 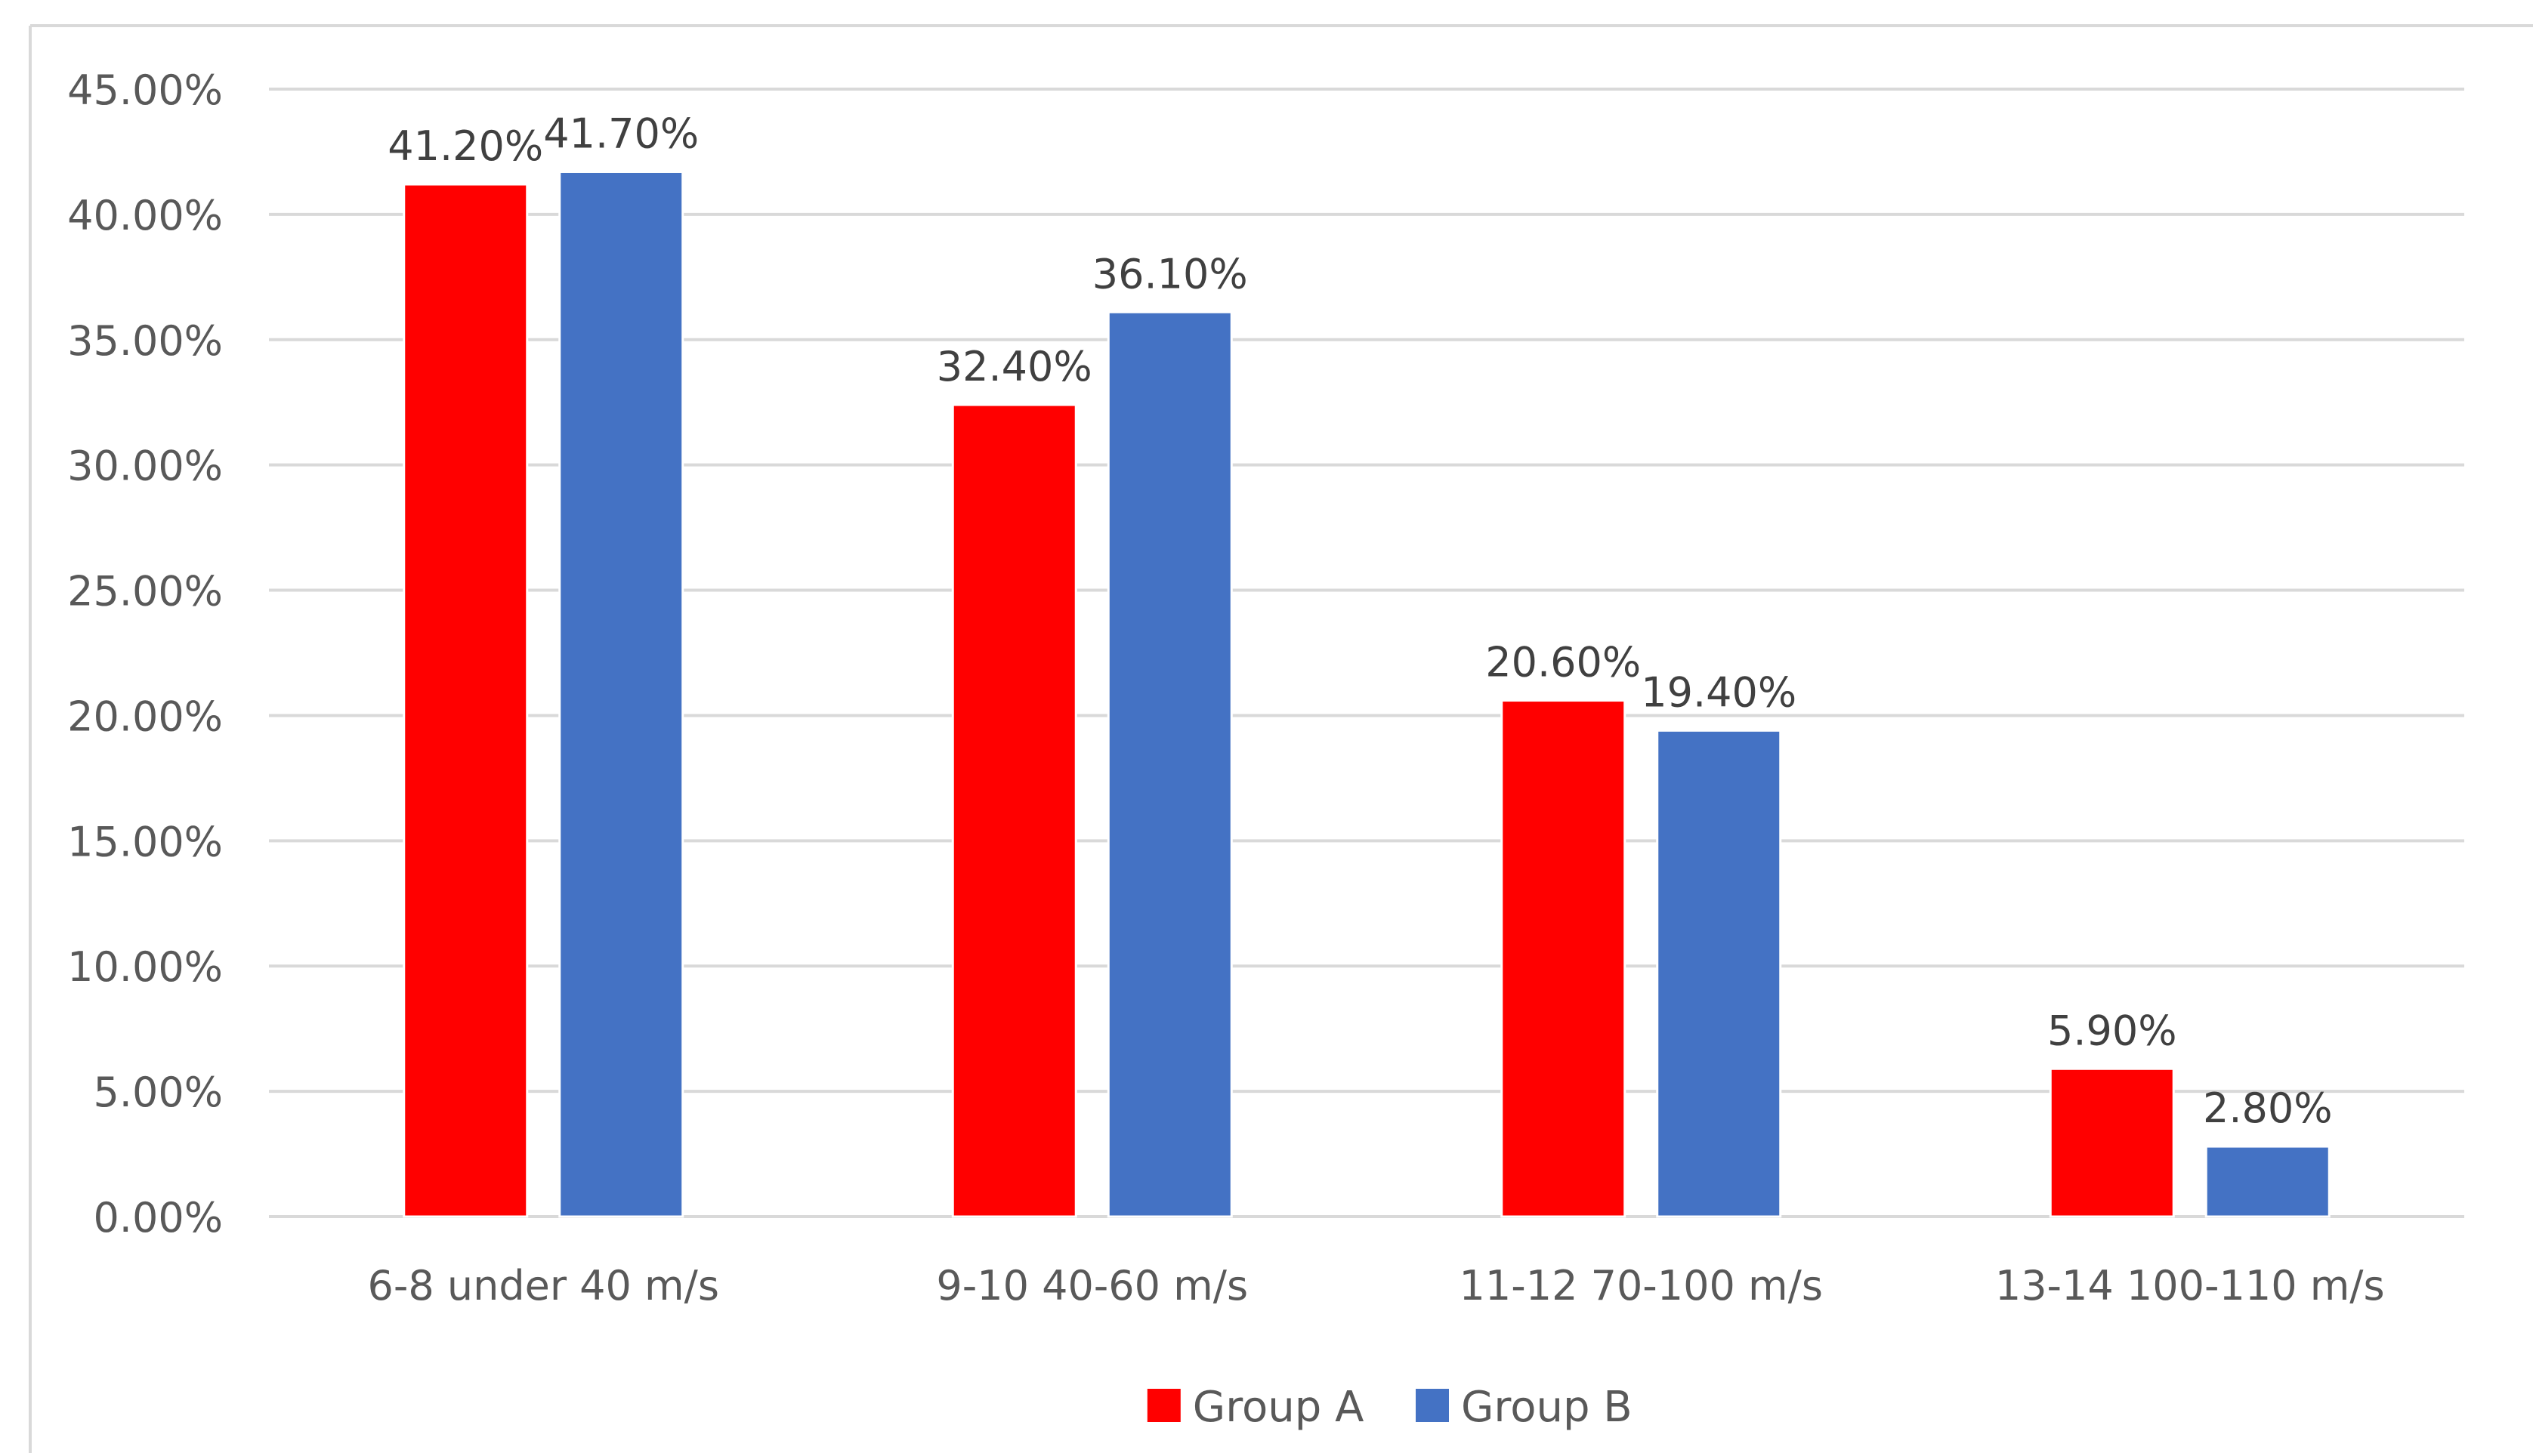 I want to click on y-tick-label: 20.00%, so click(x=145, y=716).